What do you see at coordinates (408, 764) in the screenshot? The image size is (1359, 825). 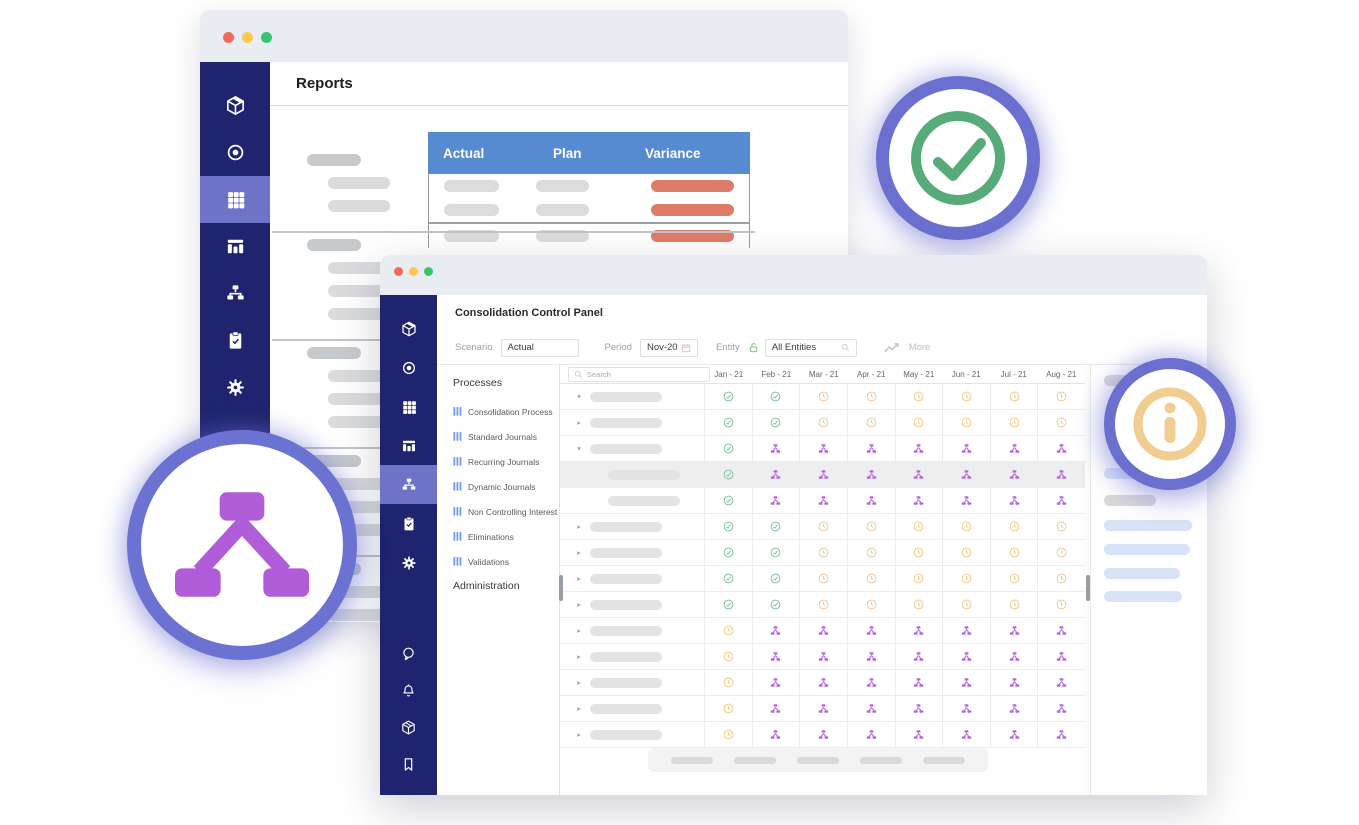 I see `sidebar-item-bookmark` at bounding box center [408, 764].